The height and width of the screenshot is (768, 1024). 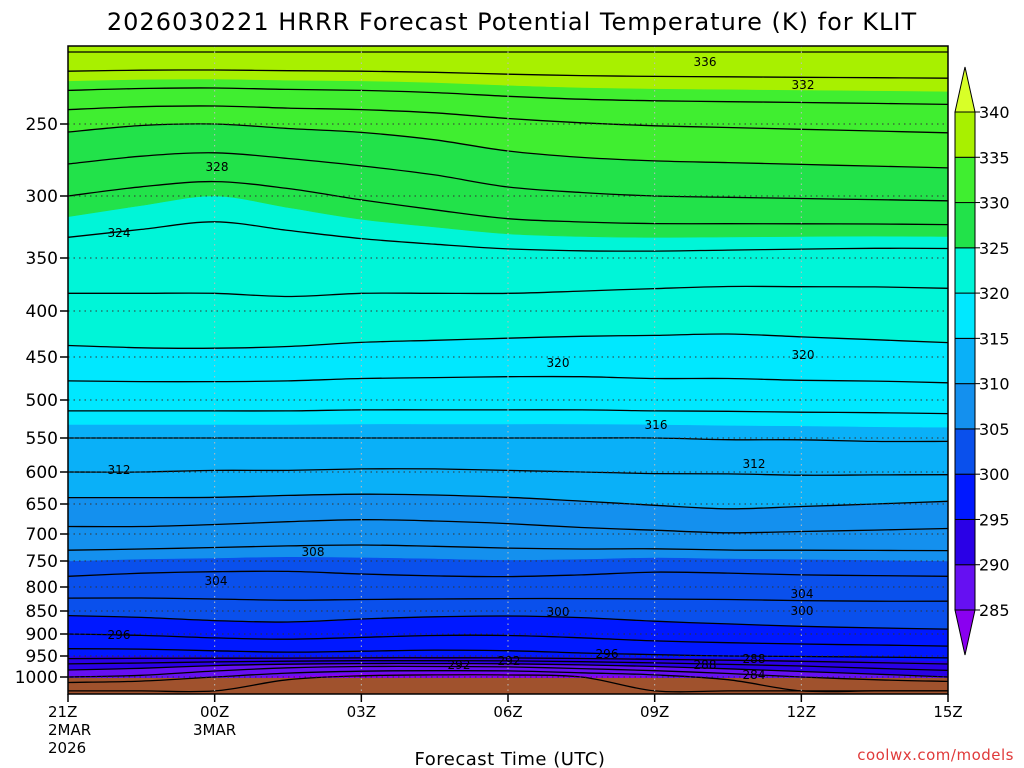 What do you see at coordinates (965, 89) in the screenshot?
I see `colorbar-top-arrow` at bounding box center [965, 89].